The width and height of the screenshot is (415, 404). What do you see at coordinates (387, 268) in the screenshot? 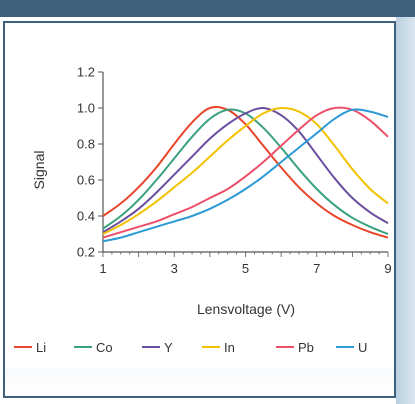
I see `x-tick-label: 9` at bounding box center [387, 268].